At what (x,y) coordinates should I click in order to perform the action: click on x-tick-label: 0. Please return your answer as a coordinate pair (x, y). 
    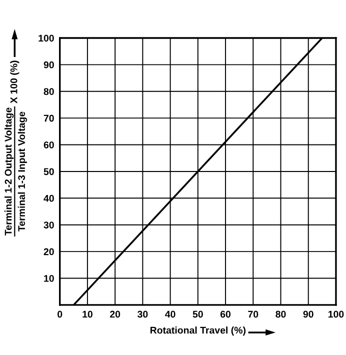
    Looking at the image, I should click on (60, 314).